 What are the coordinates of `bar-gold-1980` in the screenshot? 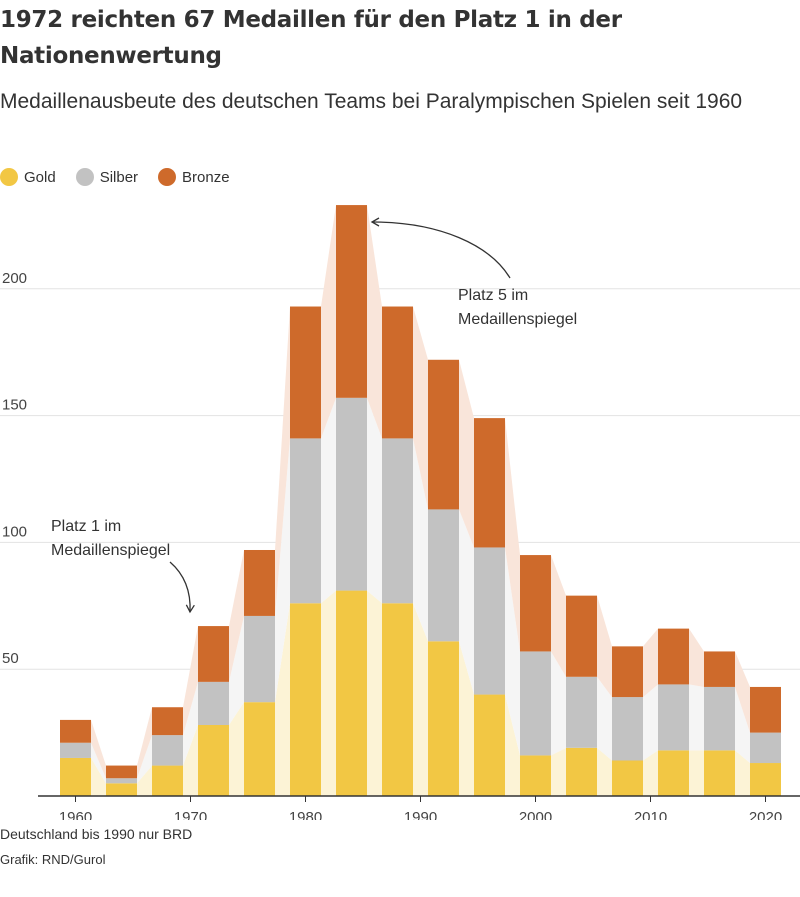 It's located at (305, 699).